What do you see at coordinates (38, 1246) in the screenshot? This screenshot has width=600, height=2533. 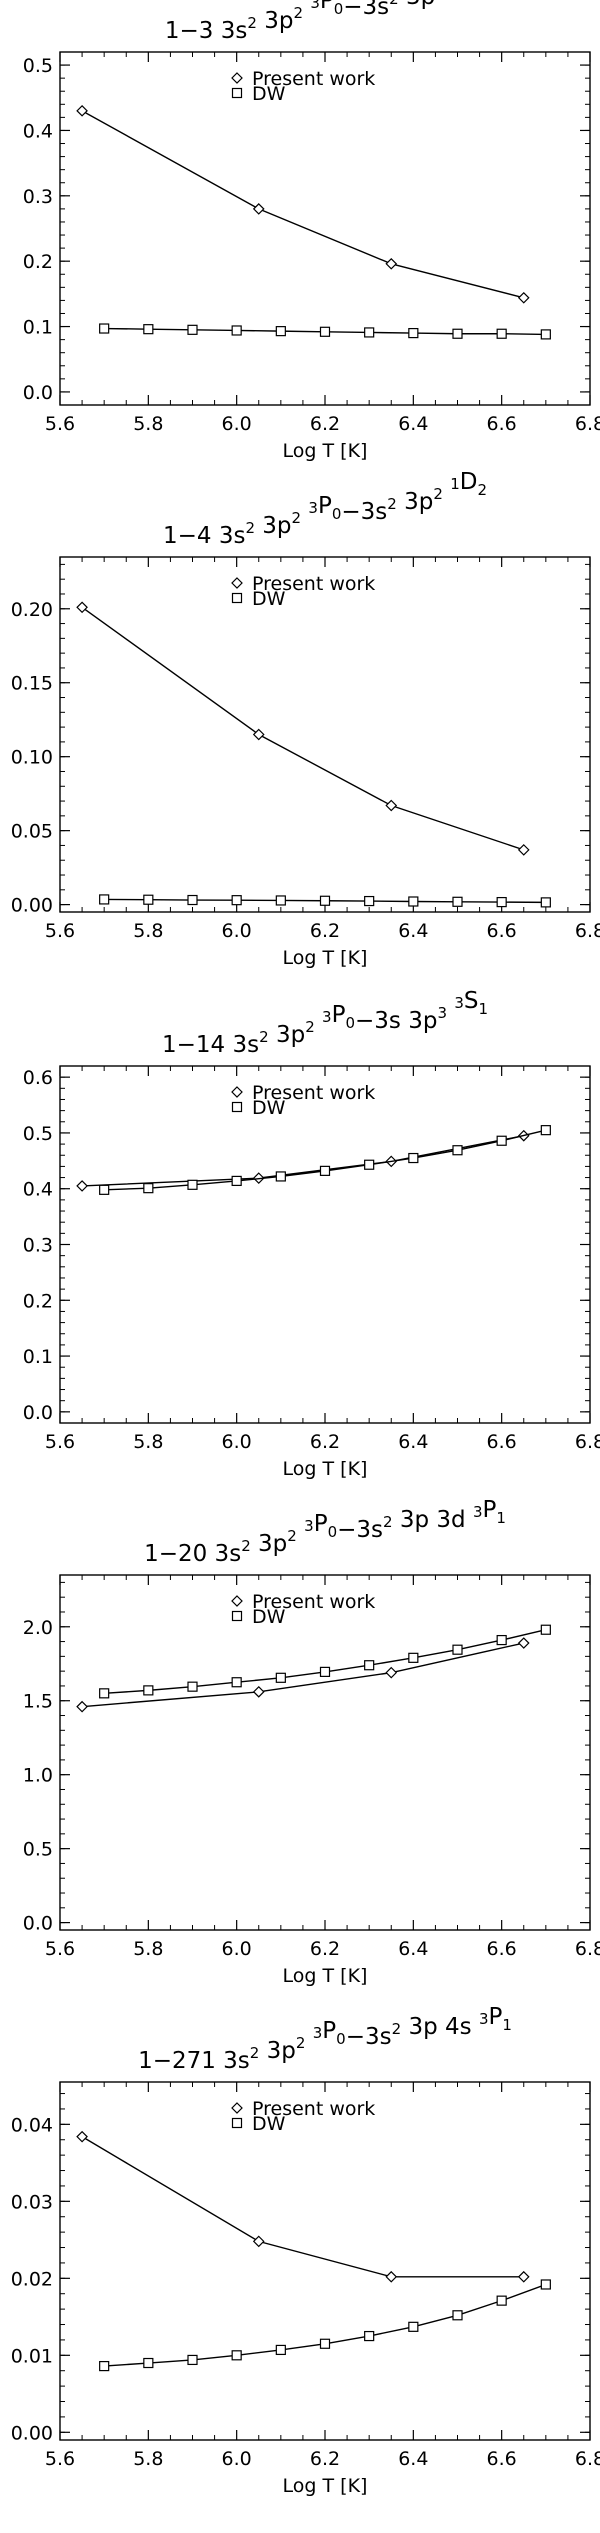 I see `y-tick-label: 0.3` at bounding box center [38, 1246].